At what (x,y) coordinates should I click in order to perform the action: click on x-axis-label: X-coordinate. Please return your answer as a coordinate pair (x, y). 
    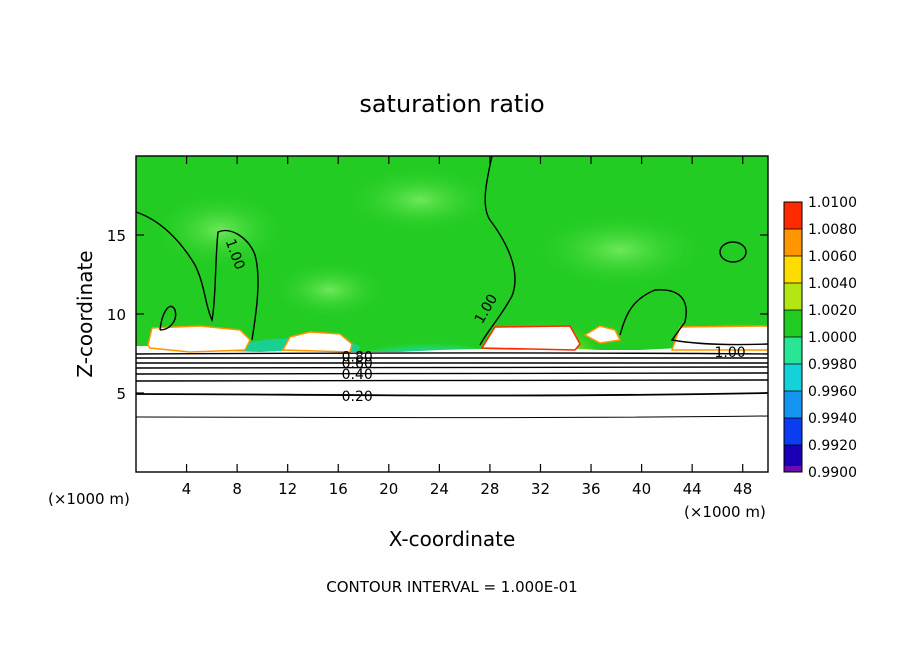
    Looking at the image, I should click on (452, 539).